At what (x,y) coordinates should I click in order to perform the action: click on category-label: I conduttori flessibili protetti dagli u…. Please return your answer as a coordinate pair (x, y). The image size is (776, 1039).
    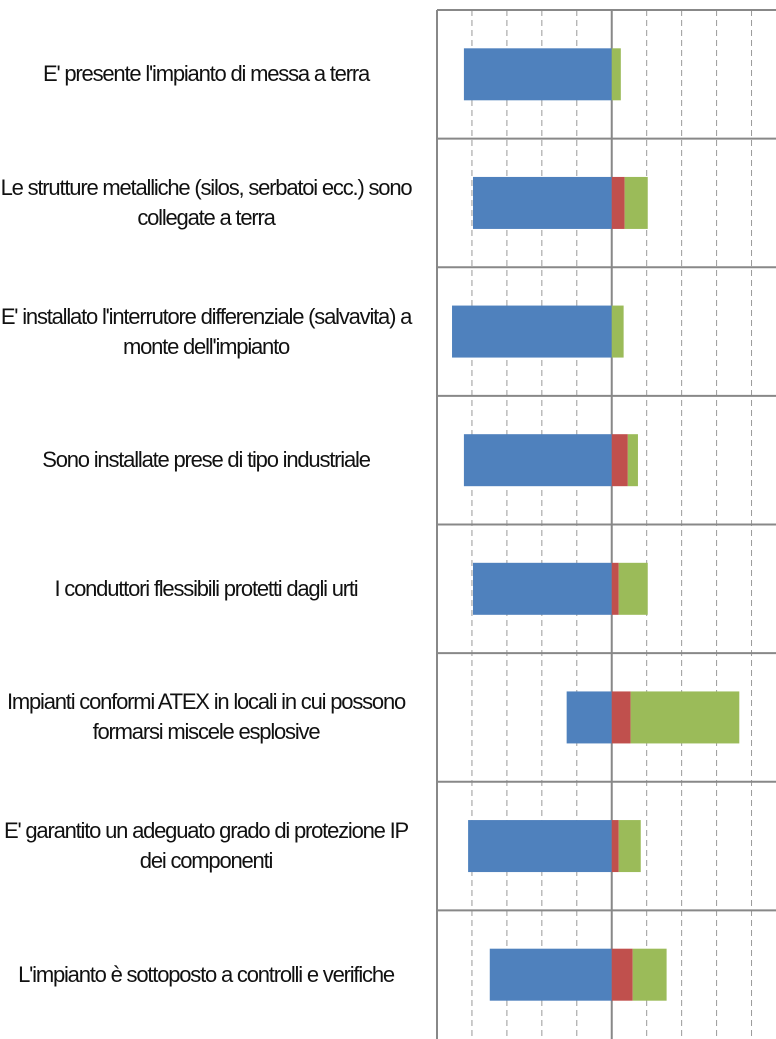
    Looking at the image, I should click on (206, 588).